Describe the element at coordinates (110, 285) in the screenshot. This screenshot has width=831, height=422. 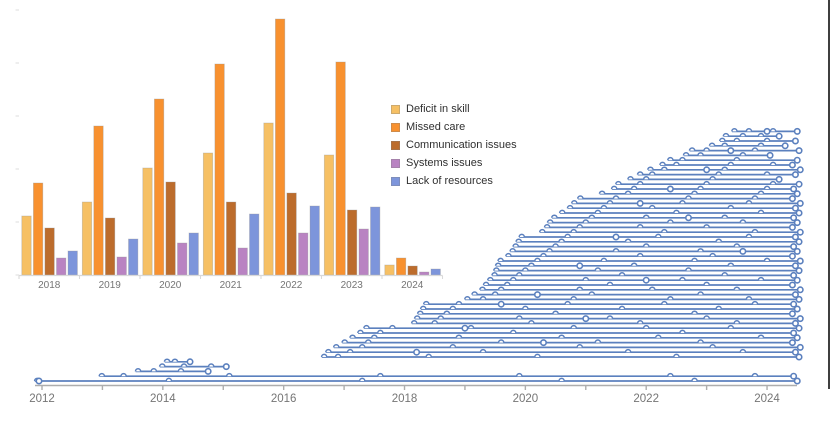
I see `bar-x-tick-label: 2019` at that location.